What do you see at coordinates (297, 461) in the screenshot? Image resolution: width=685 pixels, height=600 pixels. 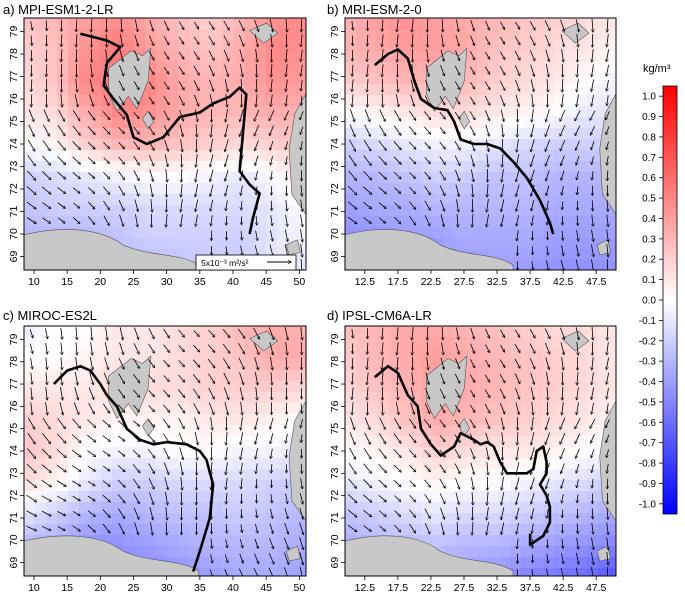 I see `novaya-zemlya` at bounding box center [297, 461].